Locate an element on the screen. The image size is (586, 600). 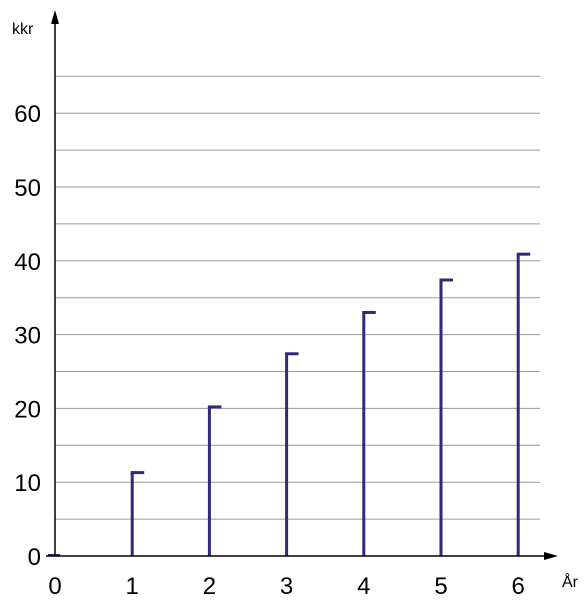
y-tick-label: 50 is located at coordinates (27, 188).